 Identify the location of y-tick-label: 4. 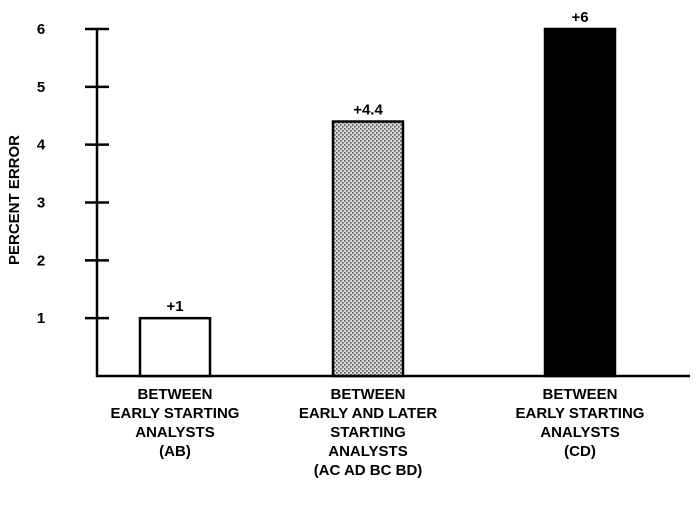
(41, 145).